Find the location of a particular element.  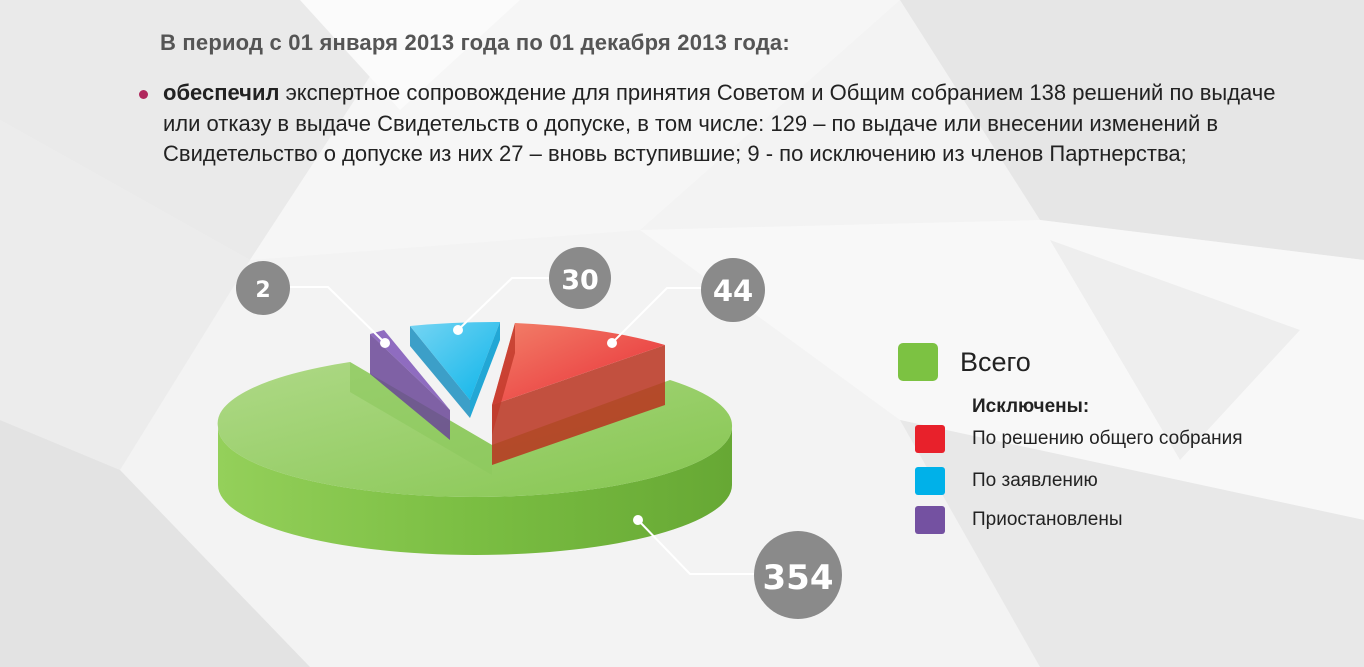

callout-354: 354 is located at coordinates (737, 567).